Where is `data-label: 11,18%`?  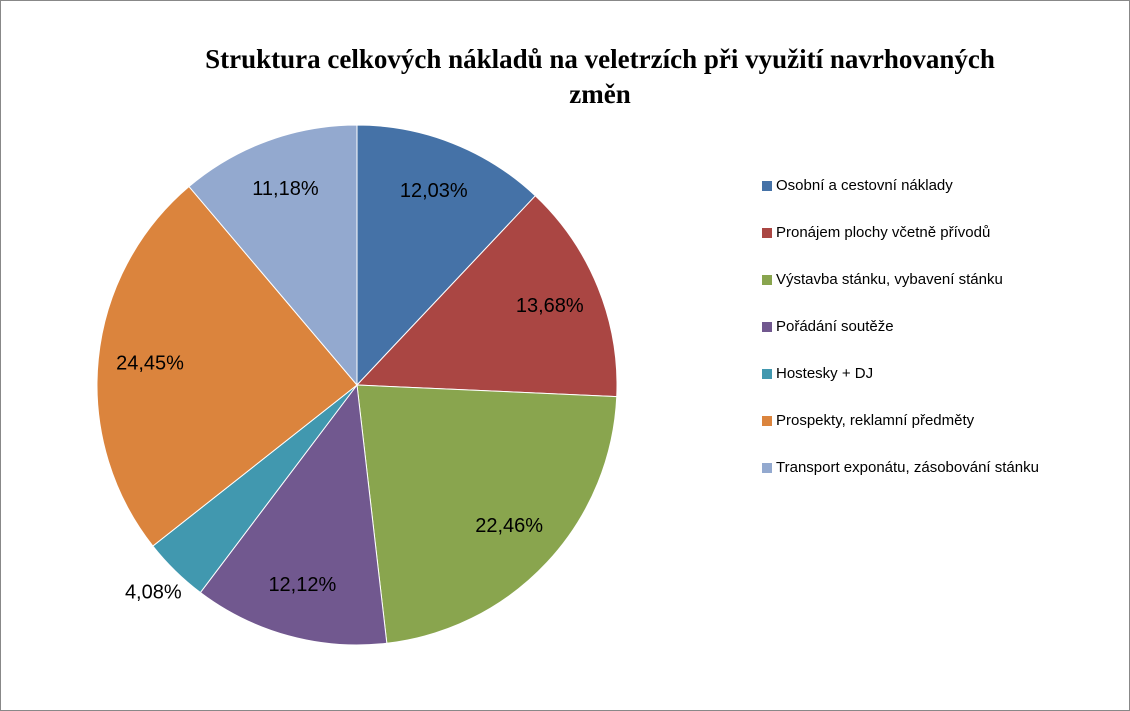
data-label: 11,18% is located at coordinates (285, 189).